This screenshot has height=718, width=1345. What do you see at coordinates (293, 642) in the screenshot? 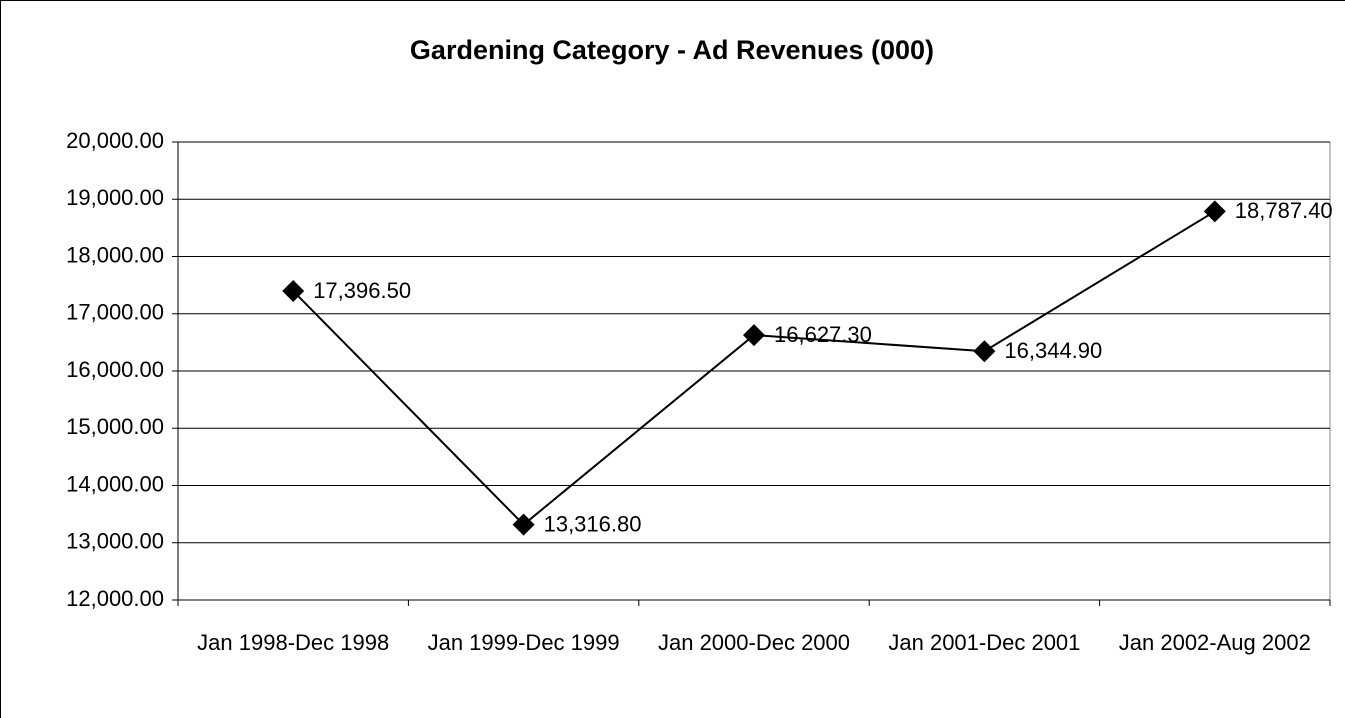
I see `x-tick-label: Jan 1998-Dec 1998` at bounding box center [293, 642].